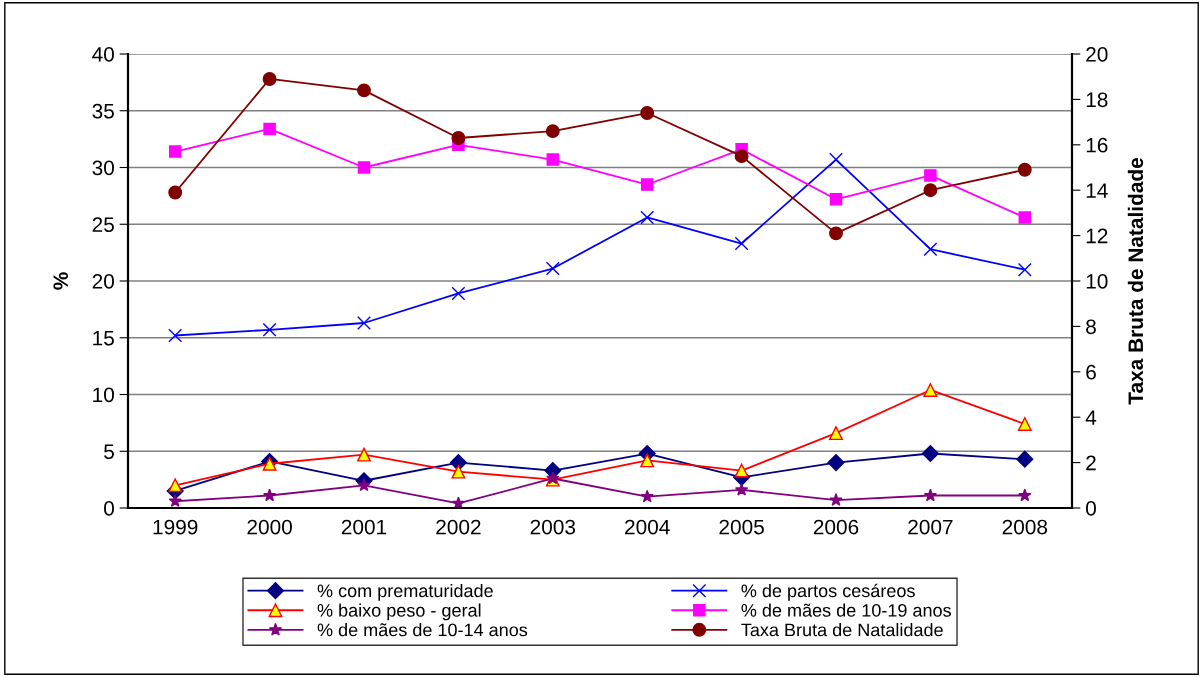  What do you see at coordinates (399, 612) in the screenshot?
I see `legend-label: % baixo peso - geral` at bounding box center [399, 612].